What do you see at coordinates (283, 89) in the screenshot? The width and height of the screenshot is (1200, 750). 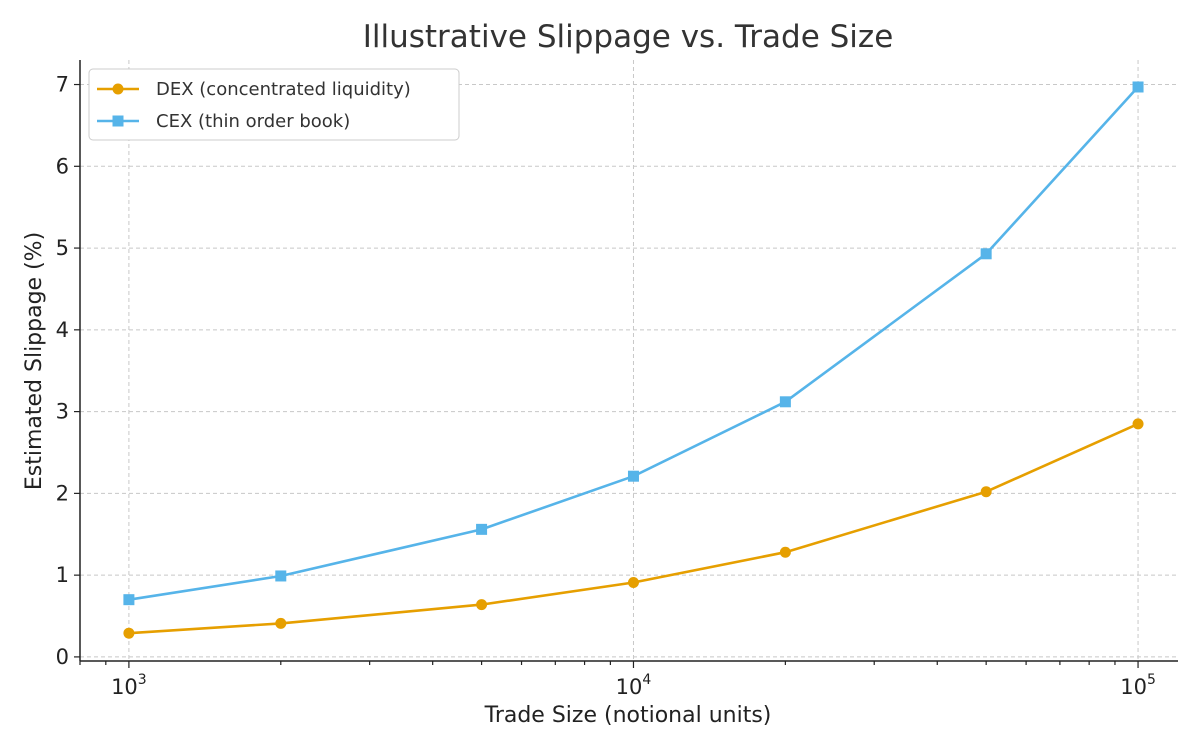 I see `legend-label: DEX (concentrated liquidity)` at bounding box center [283, 89].